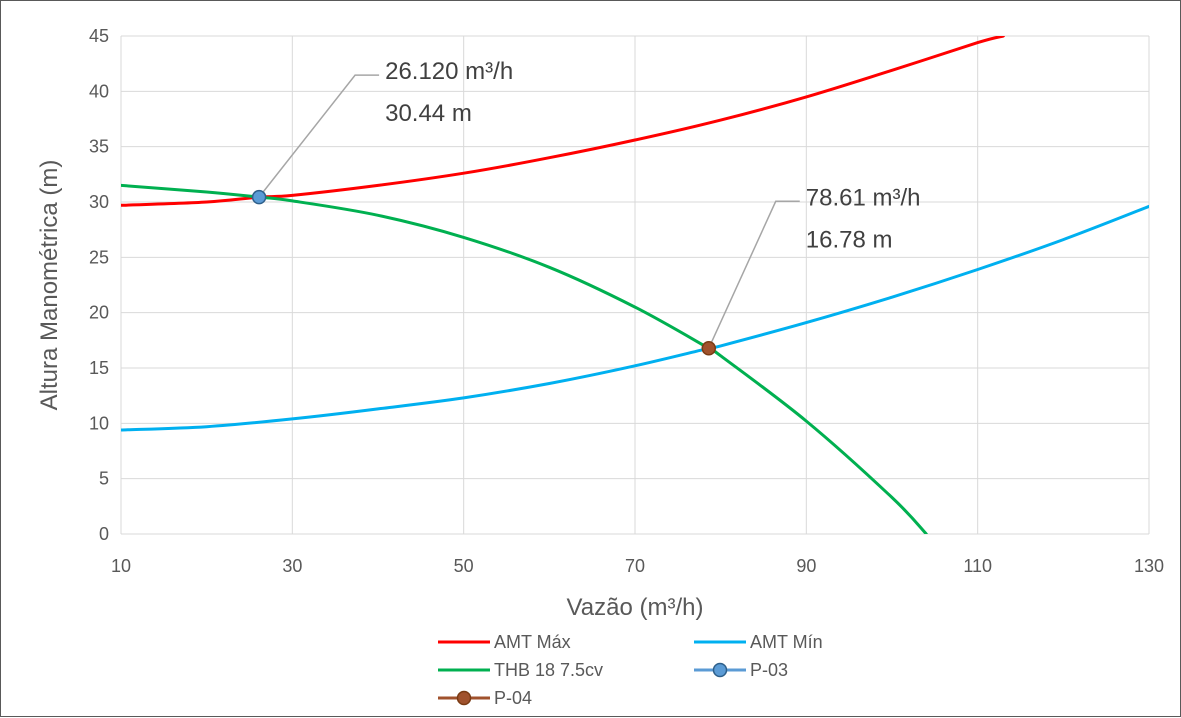 This screenshot has height=718, width=1181. Describe the element at coordinates (977, 566) in the screenshot. I see `x-tick-label: 110` at that location.